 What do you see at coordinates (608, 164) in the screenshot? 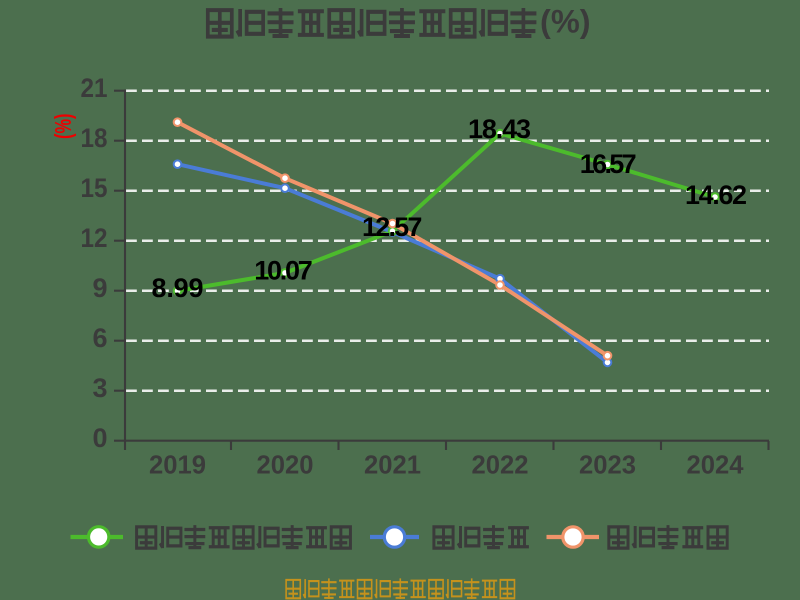
I see `svg-text: 16.57` at bounding box center [608, 164].